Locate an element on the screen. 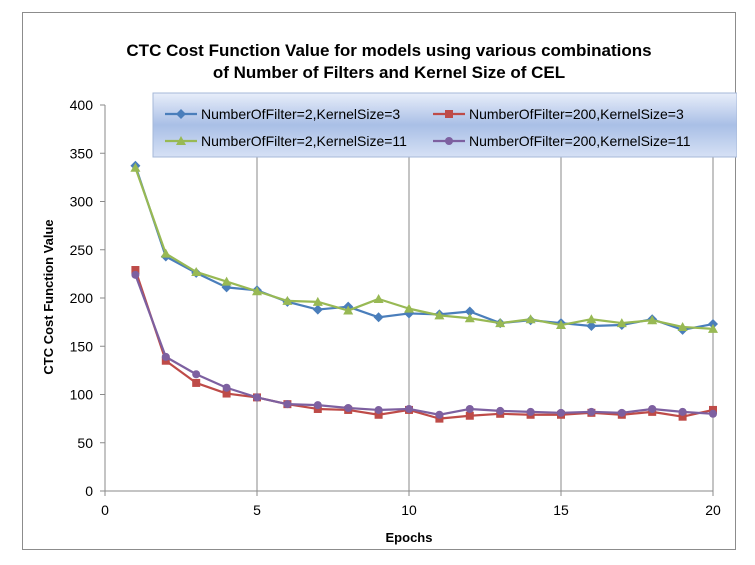  x-axis-label: Epochs is located at coordinates (409, 537).